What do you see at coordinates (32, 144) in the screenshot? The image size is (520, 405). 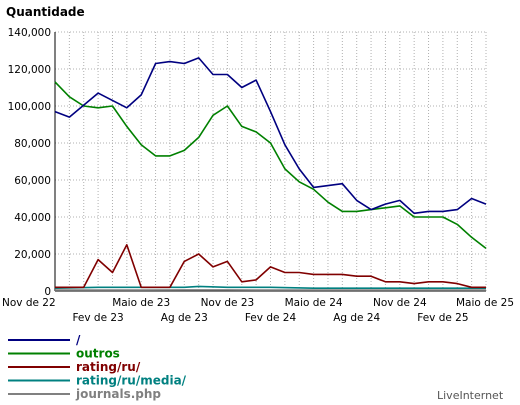 I see `y-tick-label: 80,000` at bounding box center [32, 144].